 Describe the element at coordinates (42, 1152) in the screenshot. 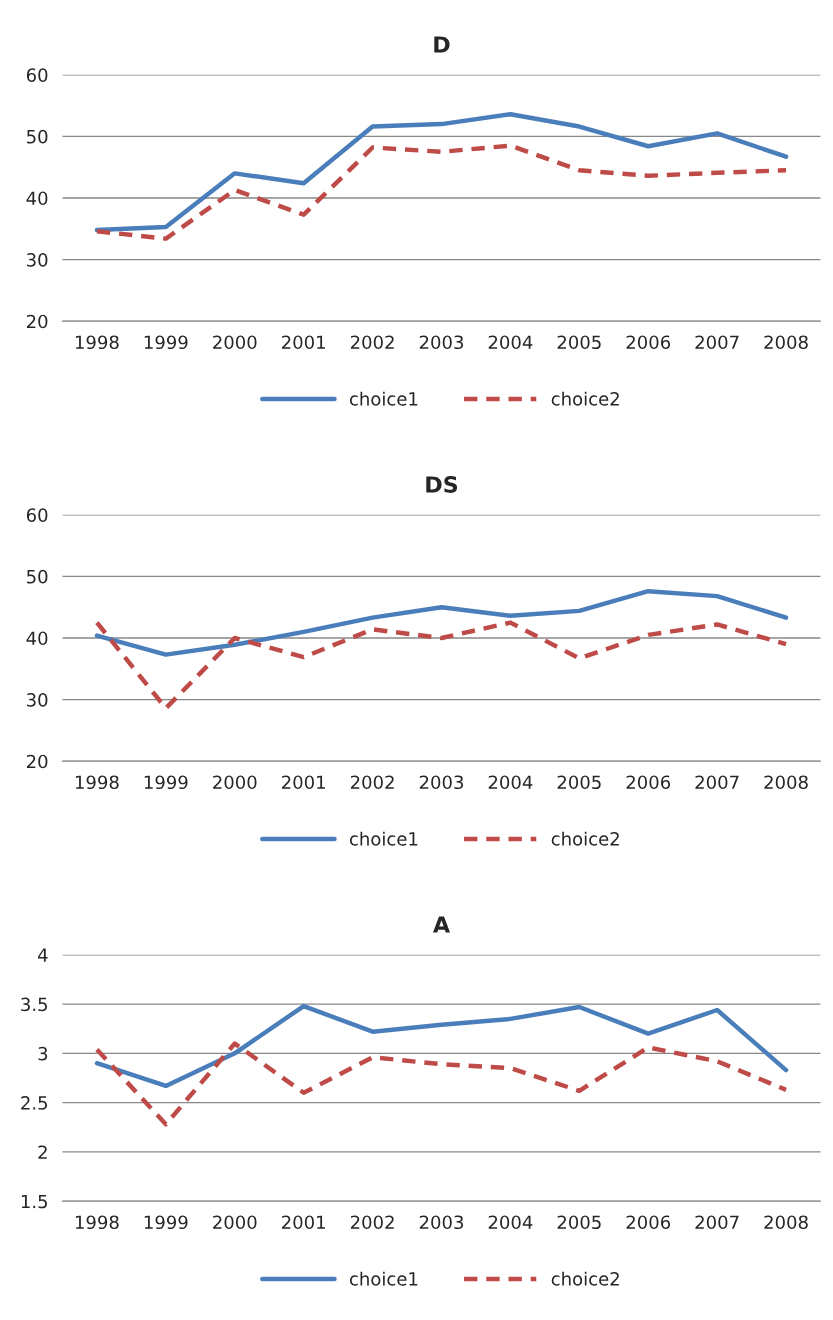

I see `y-tick-label: 2` at that location.